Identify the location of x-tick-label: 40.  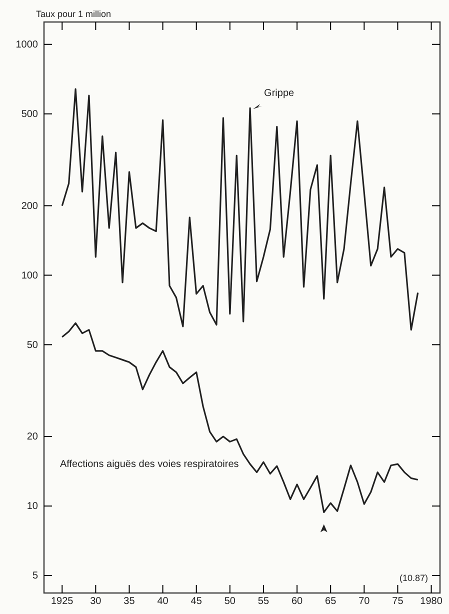
(163, 602).